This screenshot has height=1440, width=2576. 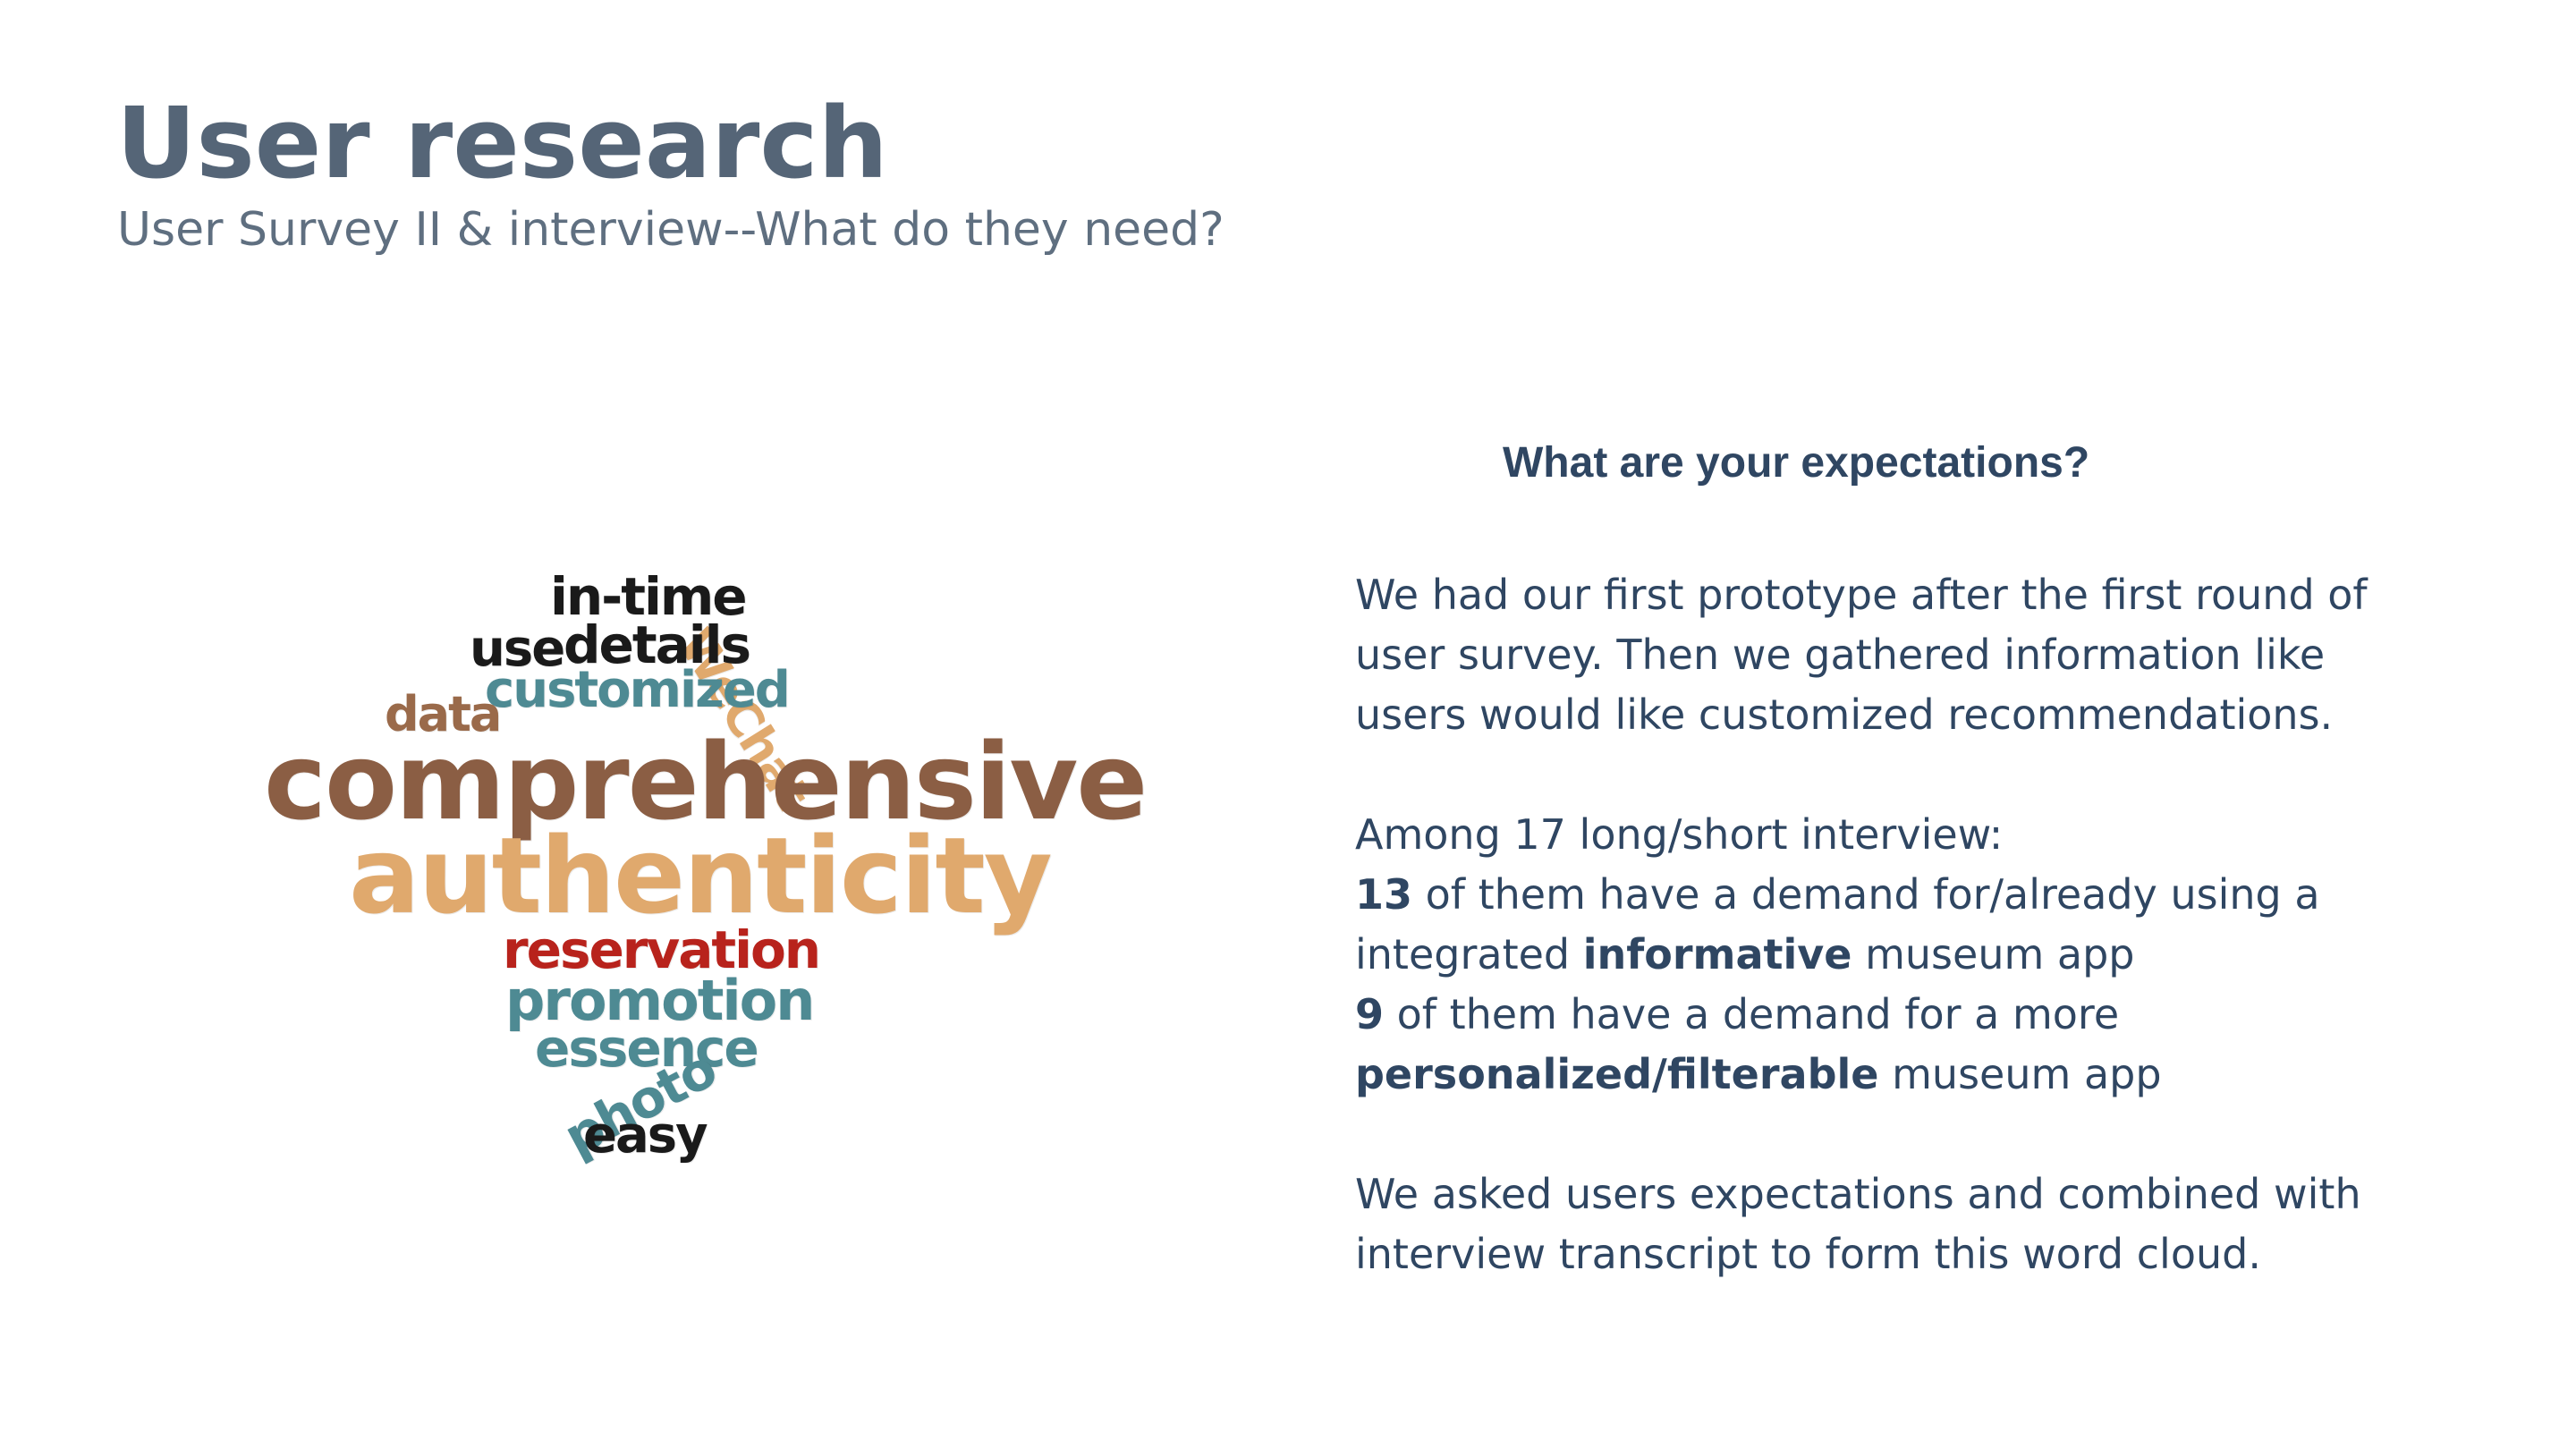 I want to click on stat-number: 13, so click(x=1384, y=894).